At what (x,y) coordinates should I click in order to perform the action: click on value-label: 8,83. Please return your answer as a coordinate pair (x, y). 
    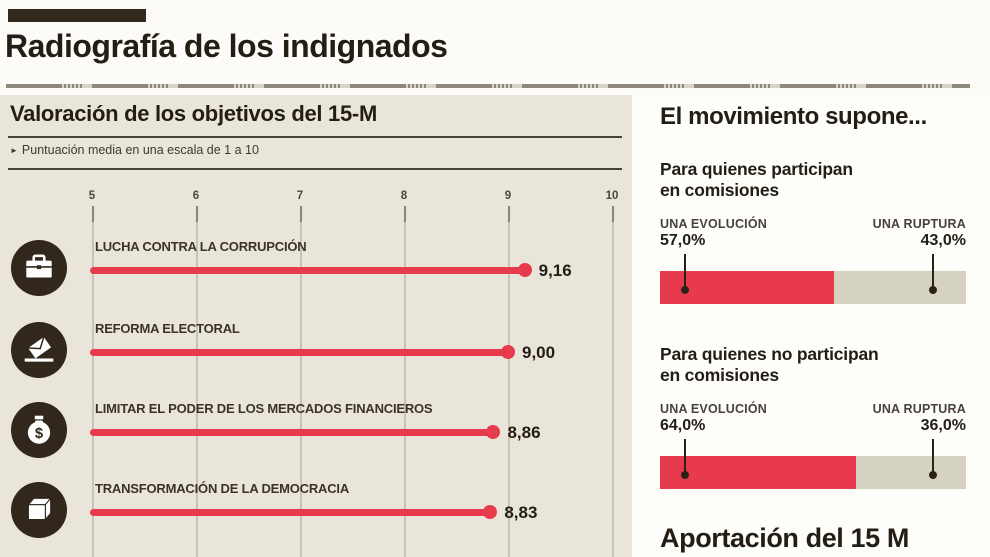
    Looking at the image, I should click on (521, 512).